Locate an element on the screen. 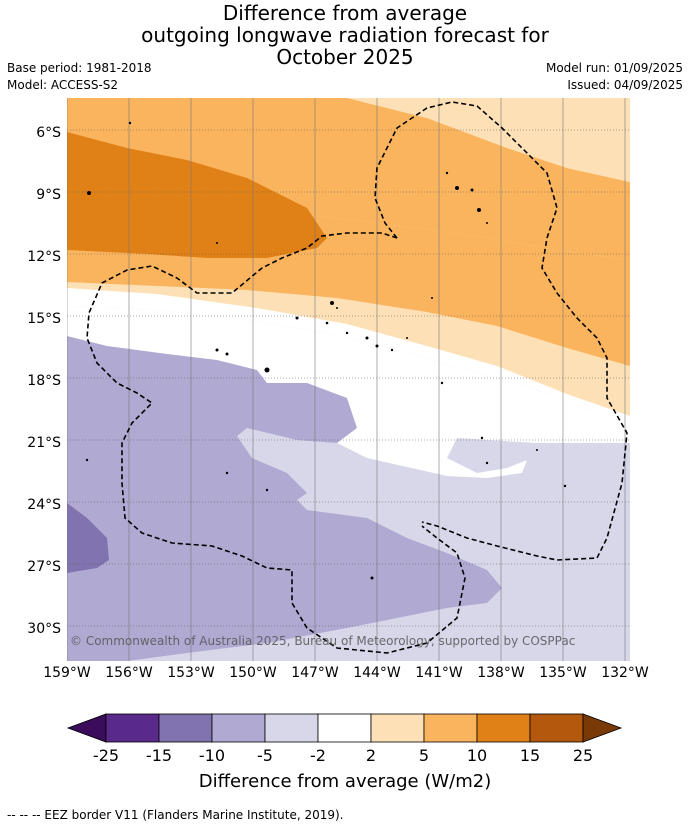 This screenshot has width=690, height=827. lat-label: 30°S is located at coordinates (44, 629).